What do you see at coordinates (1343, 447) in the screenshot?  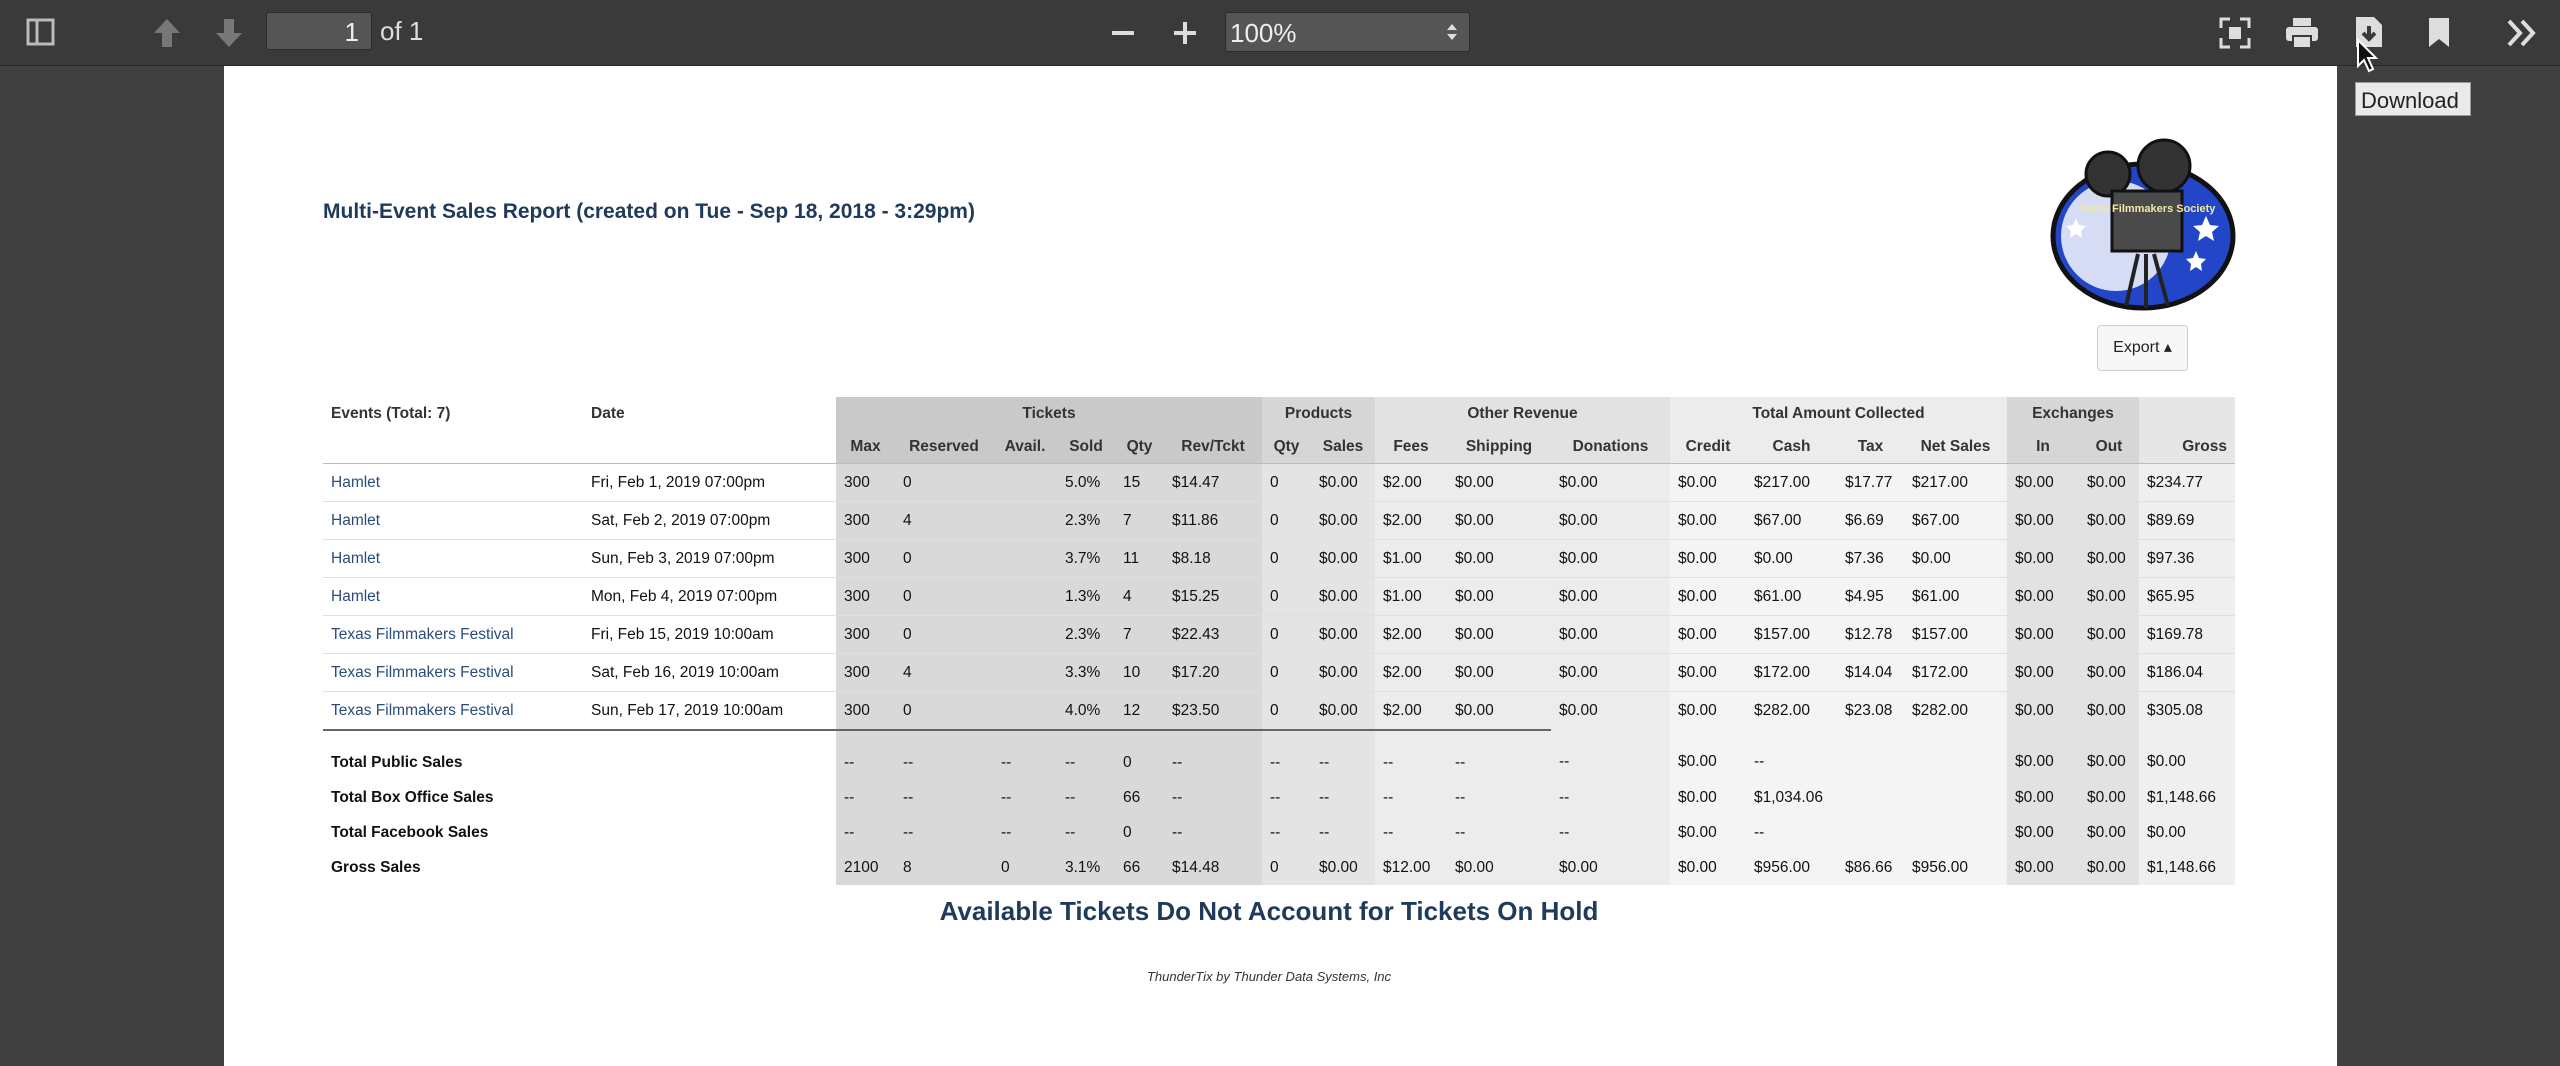 I see `column-header: Sales` at bounding box center [1343, 447].